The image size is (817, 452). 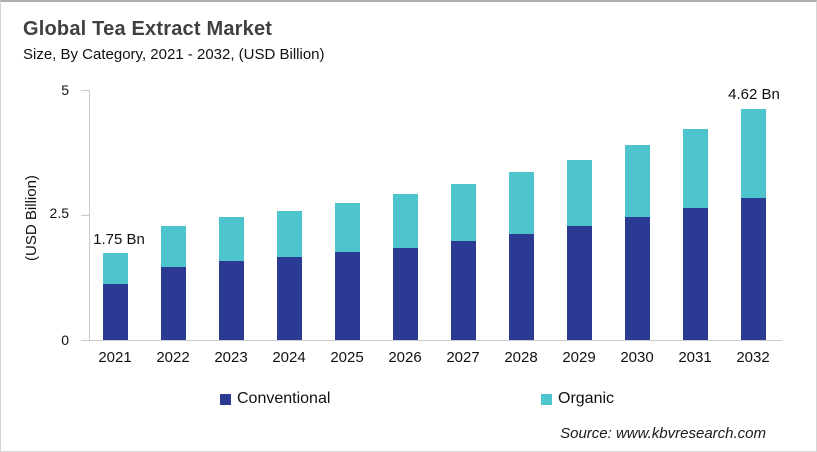 What do you see at coordinates (753, 357) in the screenshot?
I see `x-tick-label-2032: 2032` at bounding box center [753, 357].